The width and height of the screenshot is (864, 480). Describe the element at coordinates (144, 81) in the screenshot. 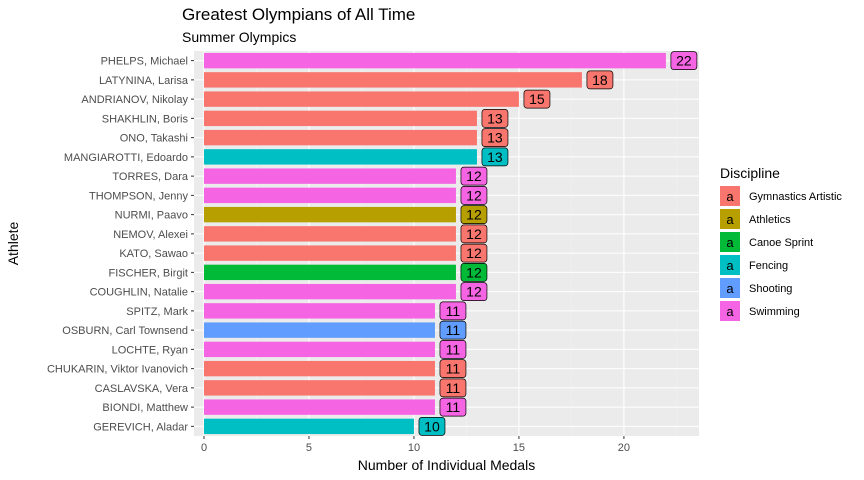

I see `y-tick-label: LATYNINA, Larisa` at that location.